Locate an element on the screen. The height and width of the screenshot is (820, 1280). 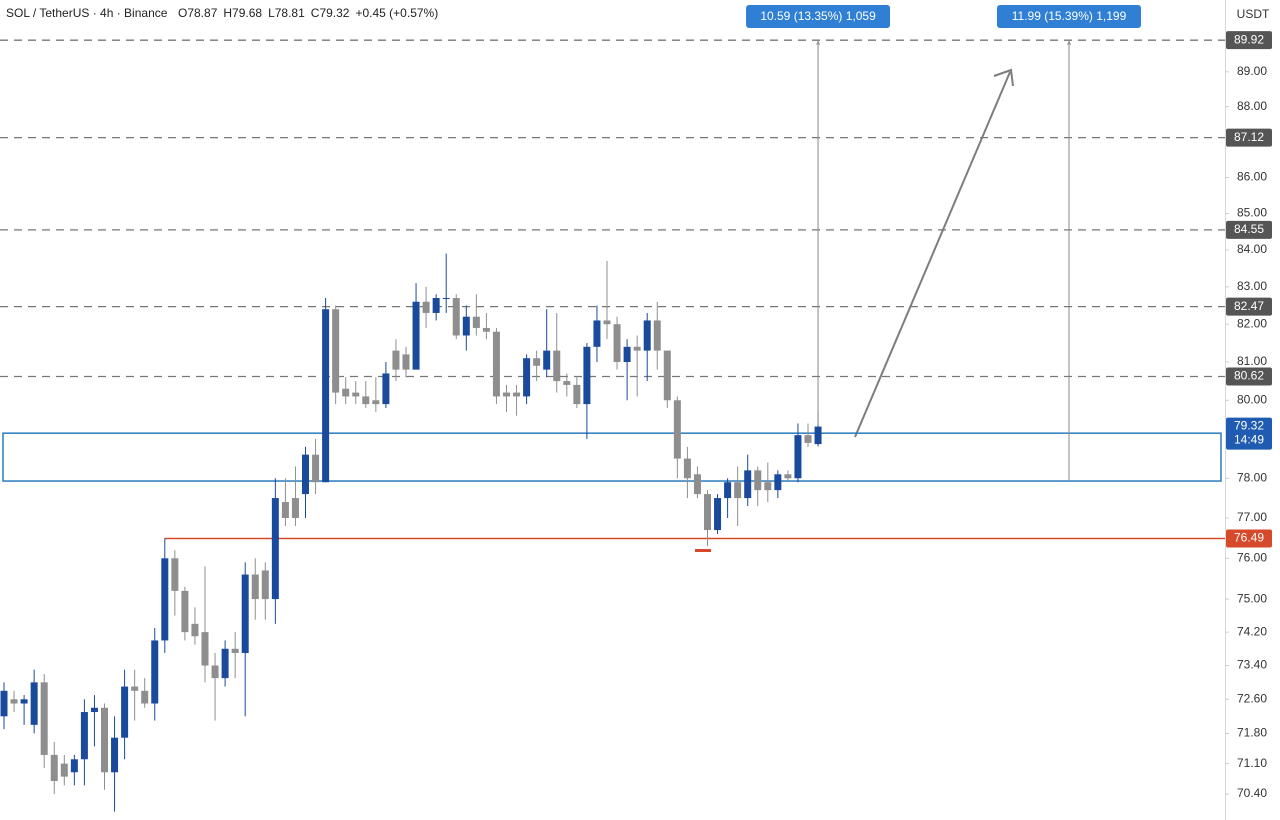
header-stat: H79.68 is located at coordinates (242, 13).